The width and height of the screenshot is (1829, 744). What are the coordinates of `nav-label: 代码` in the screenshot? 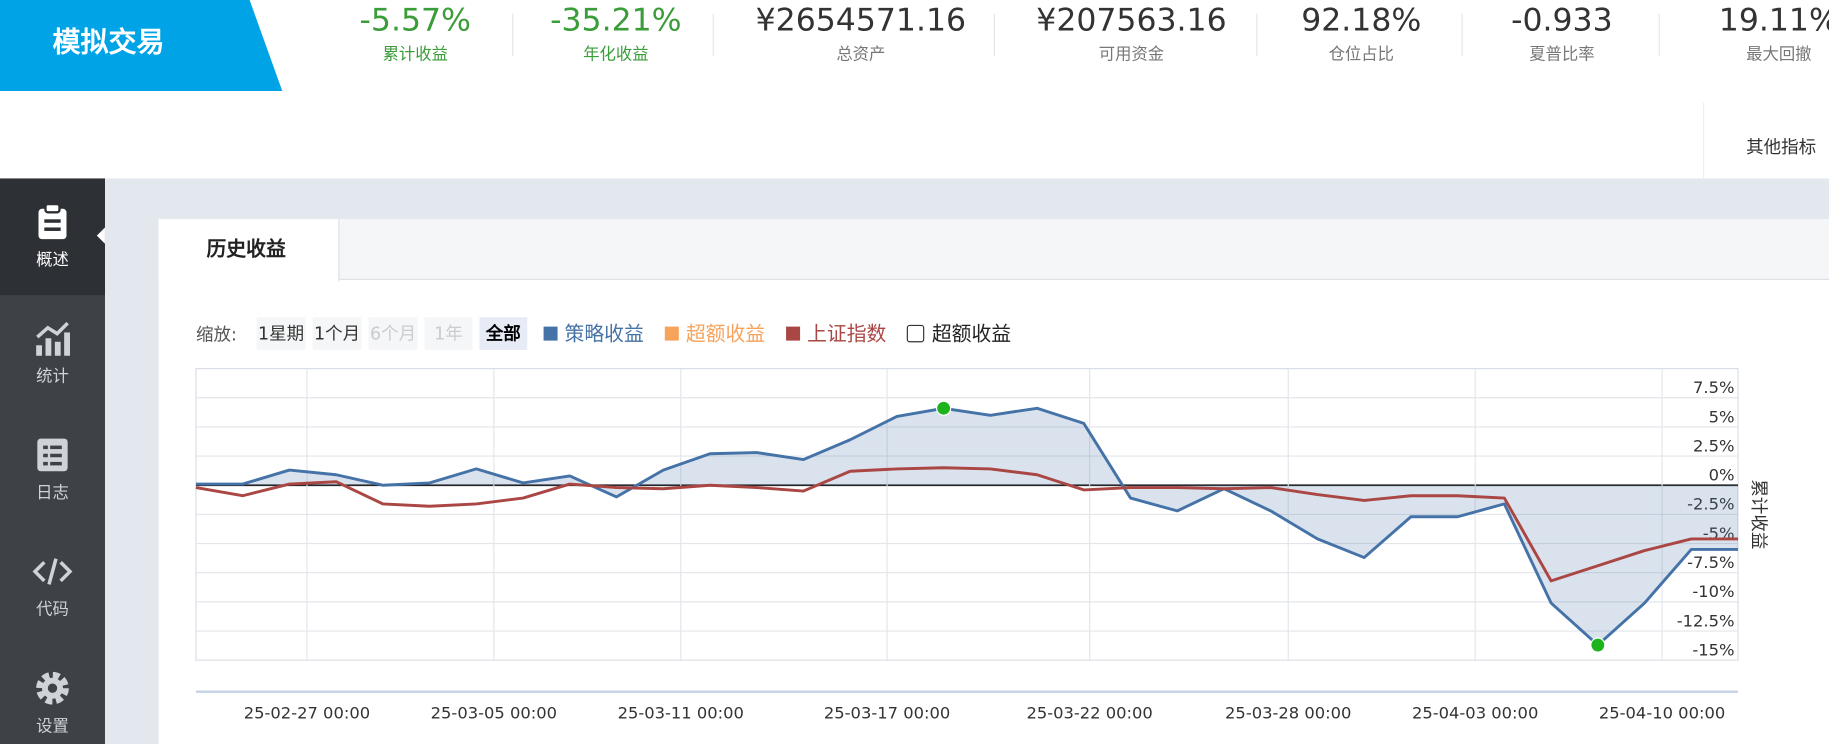 It's located at (52, 610).